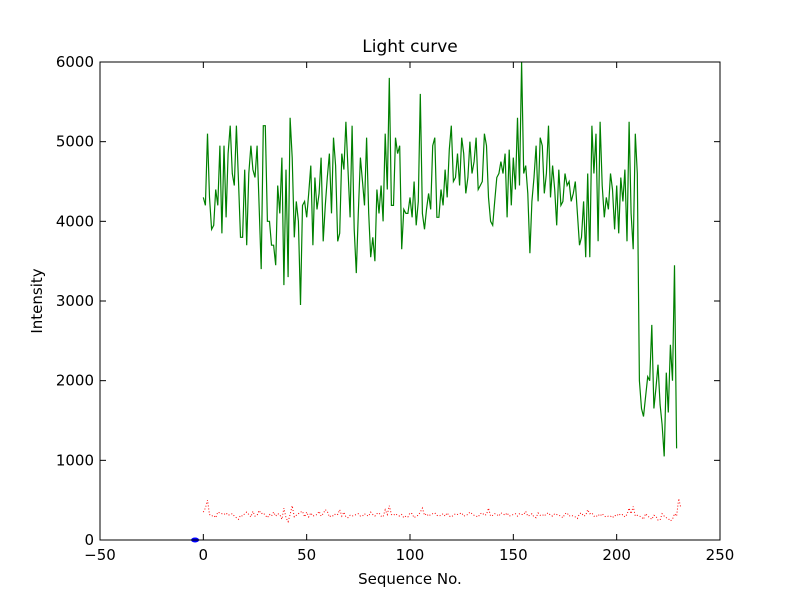 This screenshot has width=800, height=600. I want to click on y-tick-label: 0, so click(89, 540).